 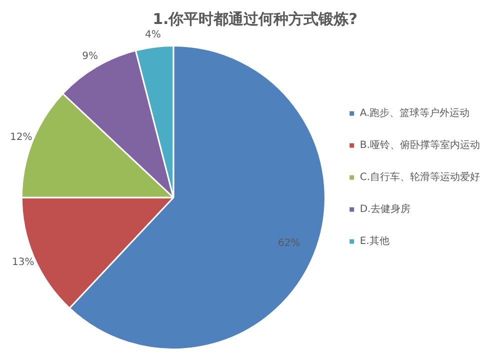 I want to click on data-label: 12%, so click(x=21, y=137).